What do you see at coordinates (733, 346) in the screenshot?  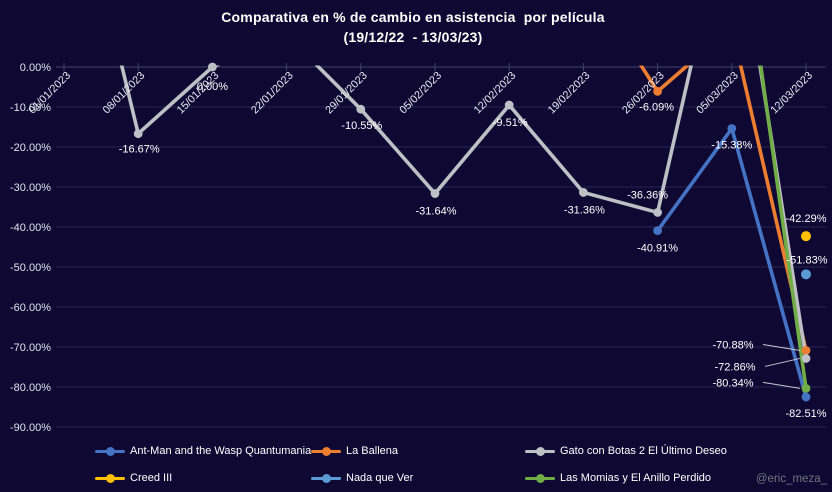 I see `data-label: -70.88%` at bounding box center [733, 346].